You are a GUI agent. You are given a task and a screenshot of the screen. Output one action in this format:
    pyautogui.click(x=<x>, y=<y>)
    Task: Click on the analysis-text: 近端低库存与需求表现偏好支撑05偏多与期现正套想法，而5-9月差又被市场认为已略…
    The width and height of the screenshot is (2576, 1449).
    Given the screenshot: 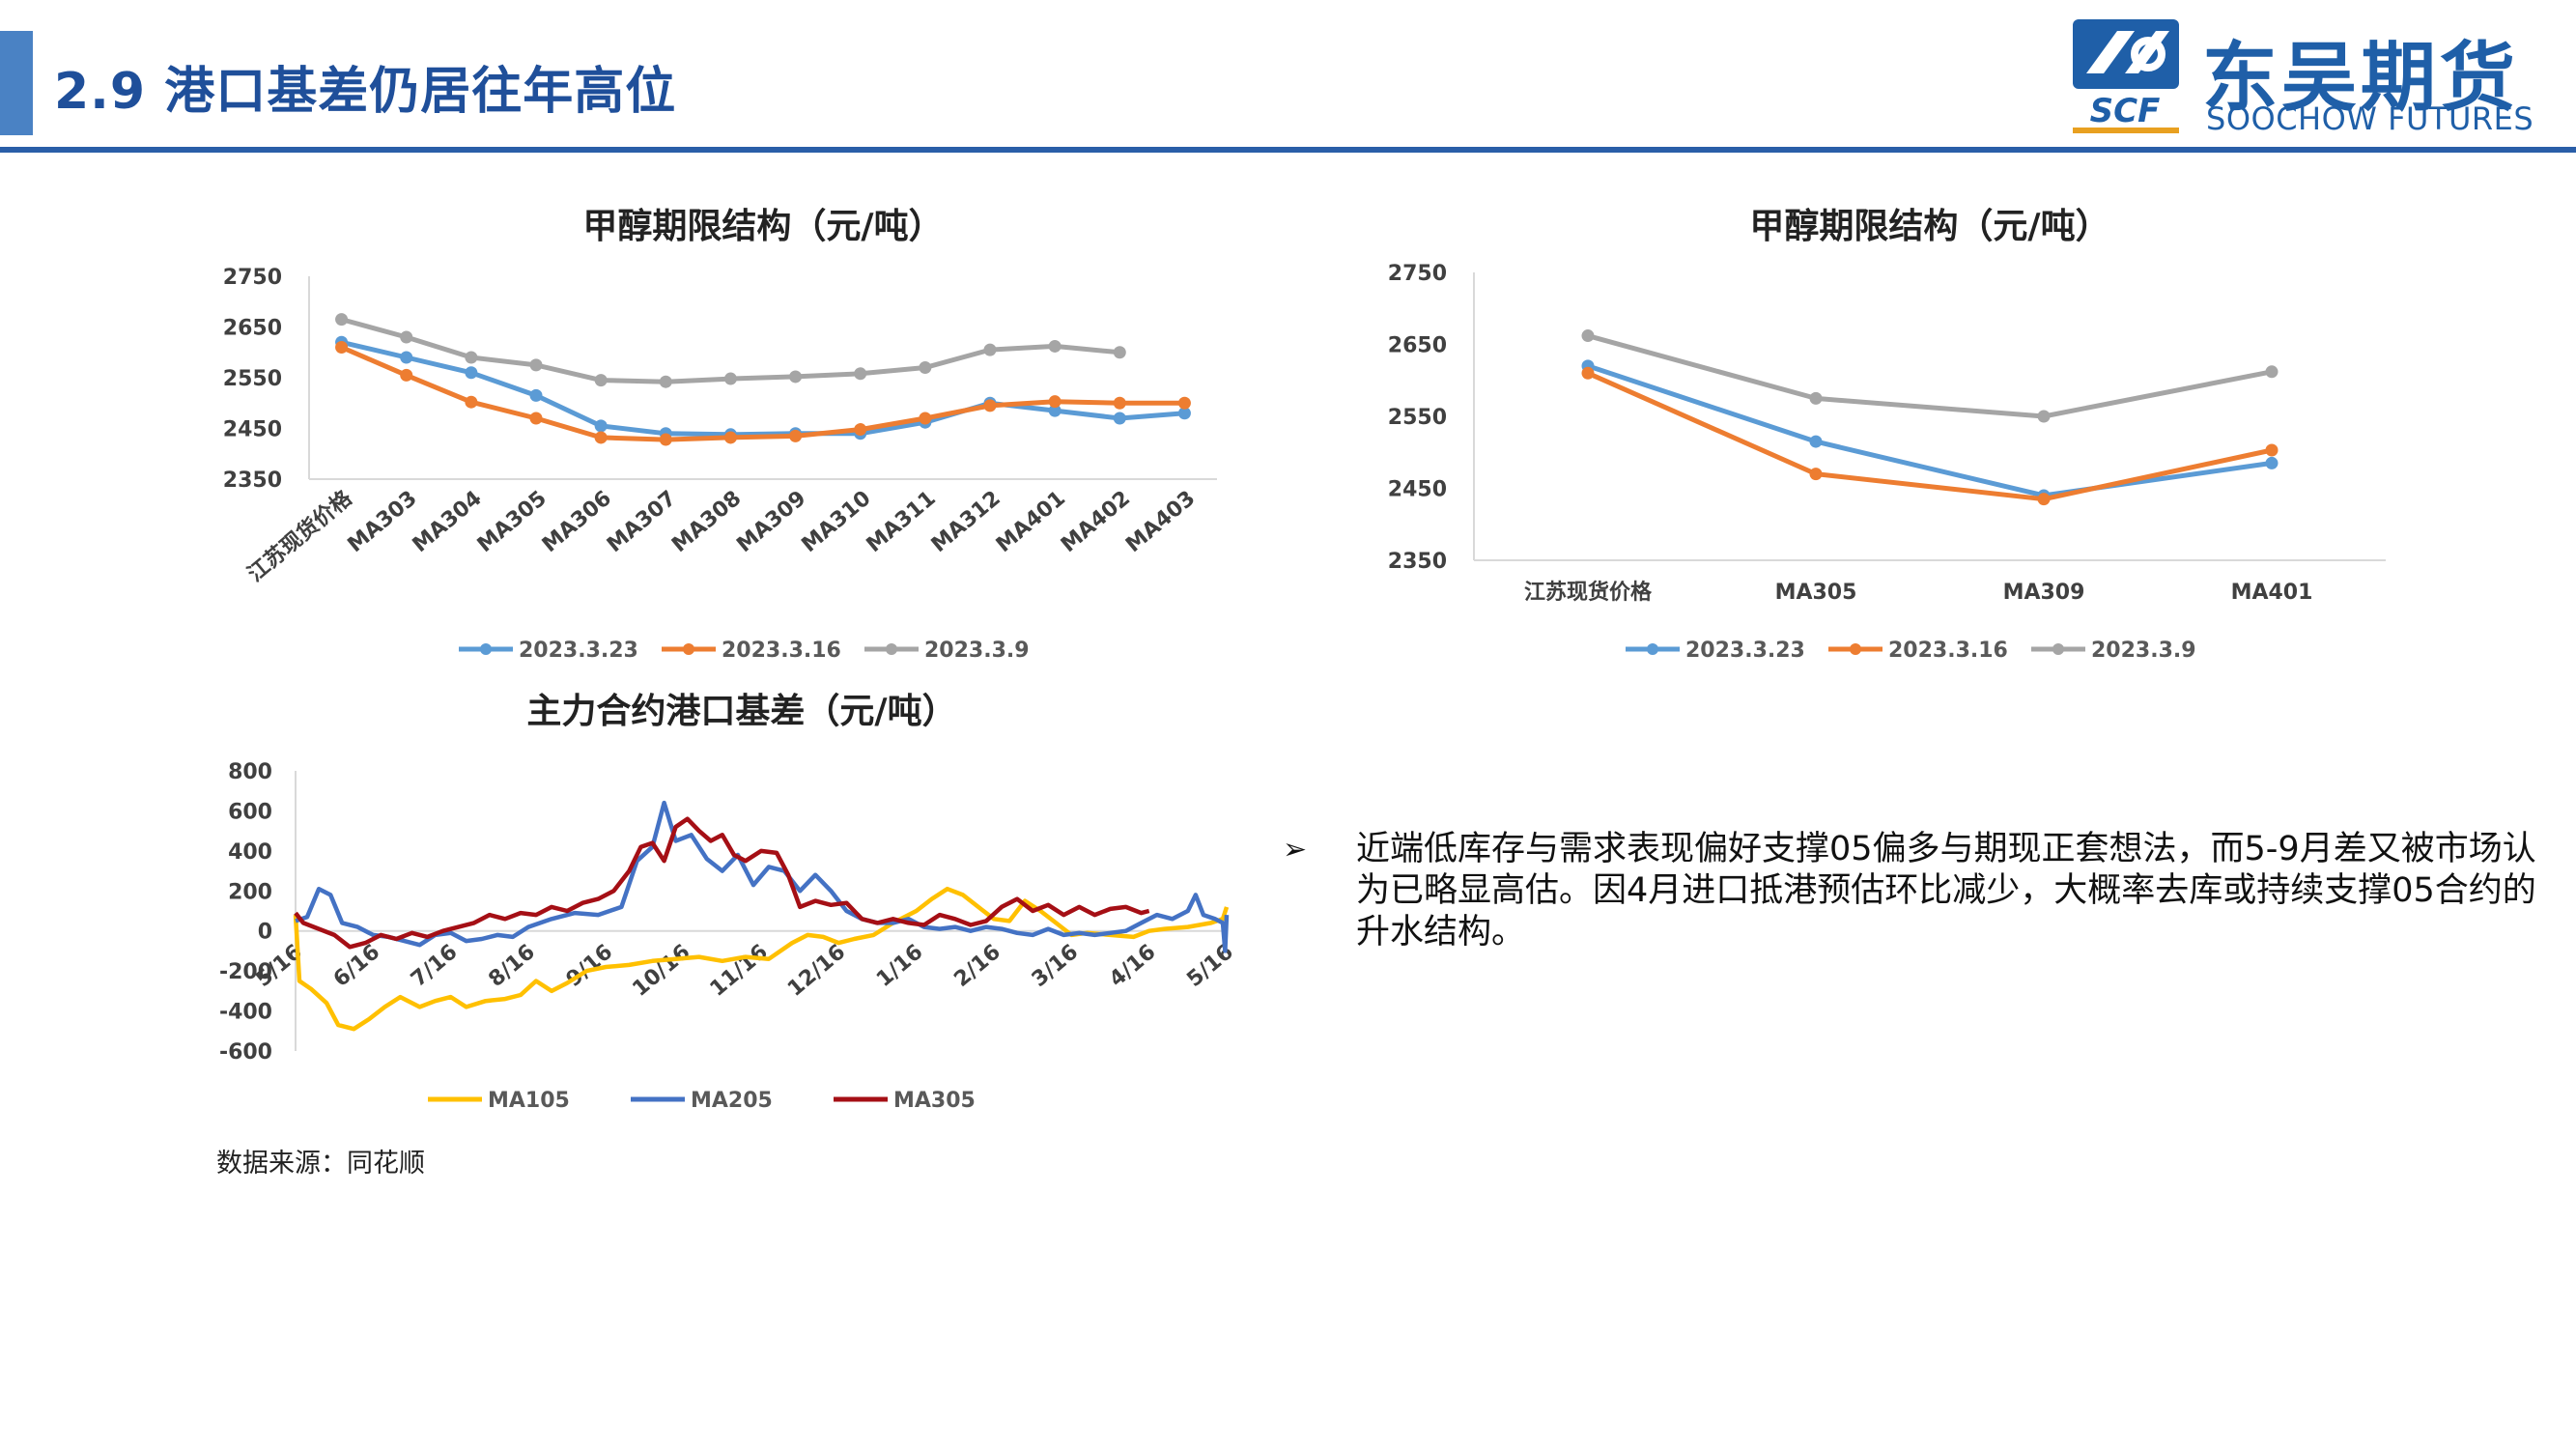 What is the action you would take?
    pyautogui.click(x=1946, y=891)
    